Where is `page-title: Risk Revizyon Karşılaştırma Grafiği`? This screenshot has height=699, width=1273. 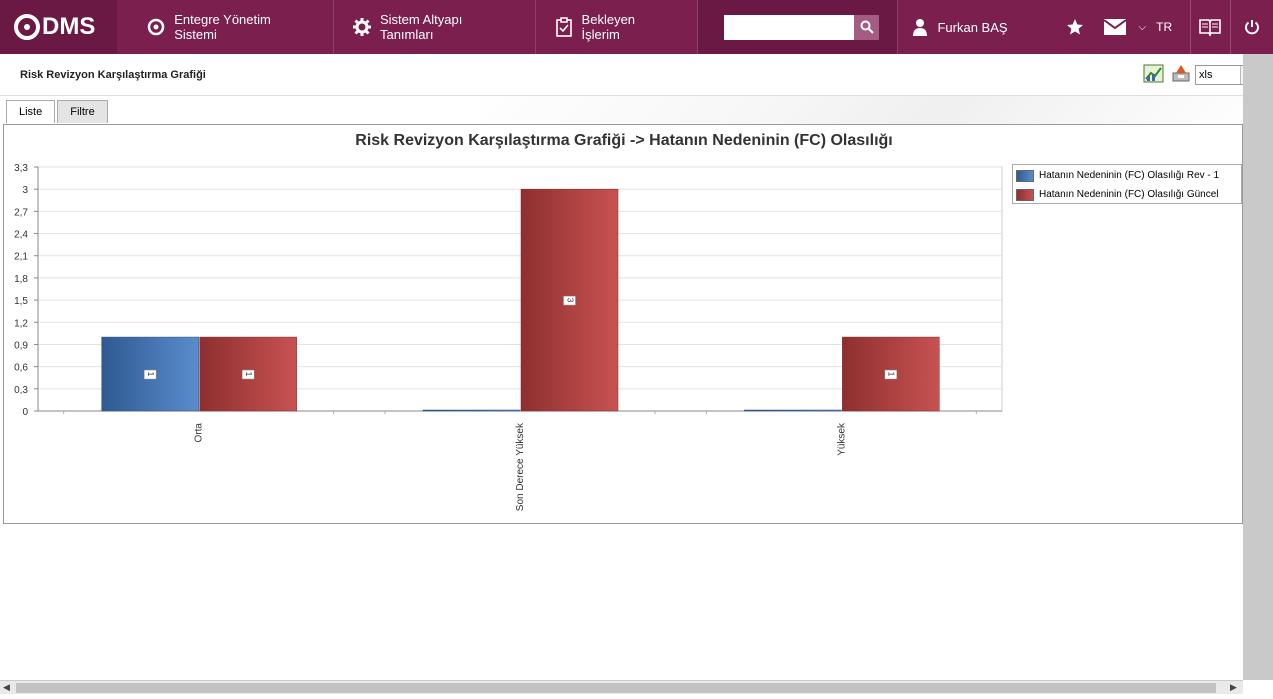 page-title: Risk Revizyon Karşılaştırma Grafiği is located at coordinates (113, 75).